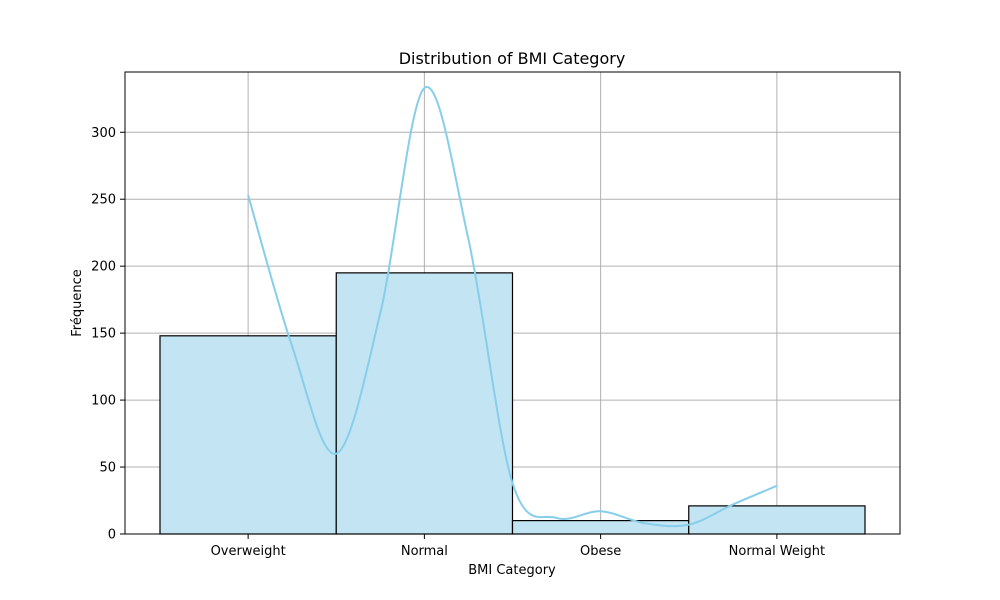 Image resolution: width=1000 pixels, height=600 pixels. Describe the element at coordinates (77, 302) in the screenshot. I see `y-axis-label: Fréquence` at that location.